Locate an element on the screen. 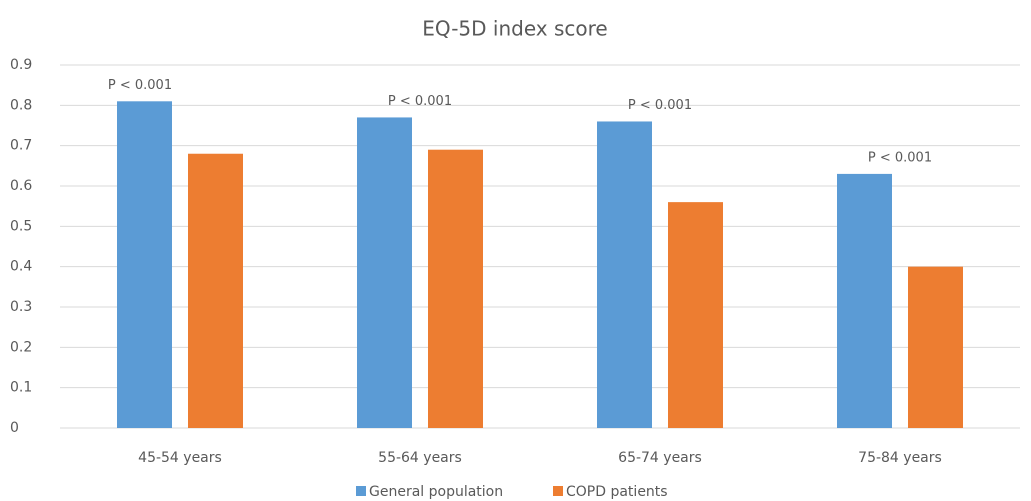 Image resolution: width=1031 pixels, height=501 pixels. x-tick-label: 75-84 years is located at coordinates (900, 458).